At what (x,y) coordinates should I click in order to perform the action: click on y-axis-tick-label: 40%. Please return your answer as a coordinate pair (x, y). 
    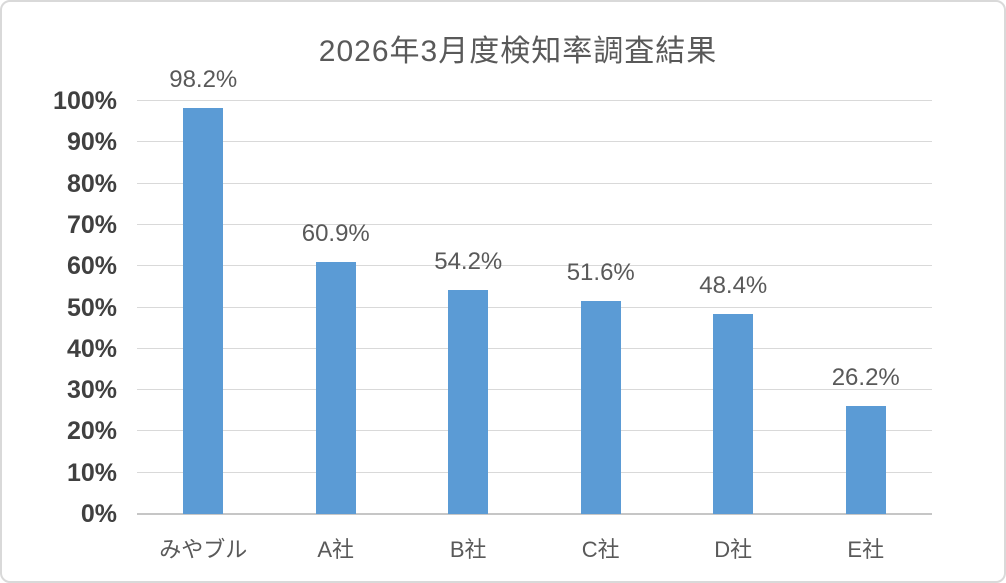
    Looking at the image, I should click on (91, 348).